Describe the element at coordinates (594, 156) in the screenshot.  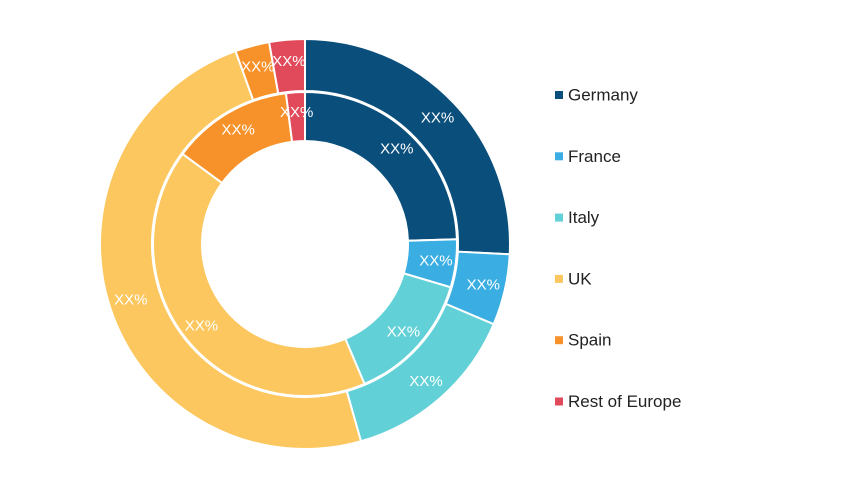
I see `legend-label-france: France` at that location.